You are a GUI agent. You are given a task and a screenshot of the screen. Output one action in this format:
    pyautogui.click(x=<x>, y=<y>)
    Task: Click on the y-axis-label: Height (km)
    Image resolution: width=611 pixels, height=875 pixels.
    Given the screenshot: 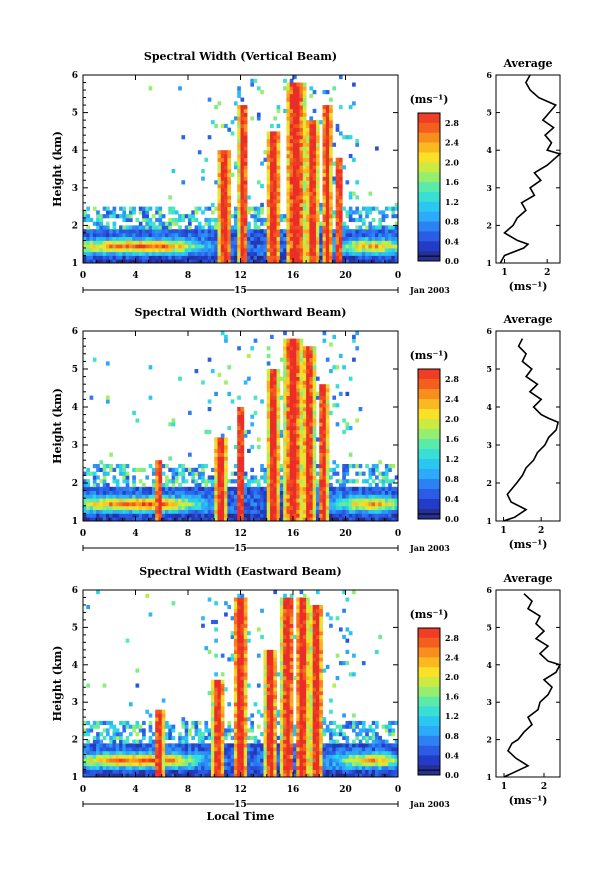 What is the action you would take?
    pyautogui.click(x=57, y=169)
    